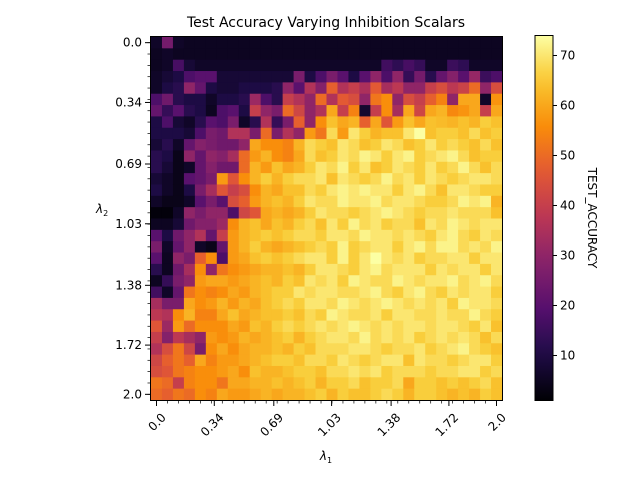 The image size is (640, 480). Describe the element at coordinates (567, 356) in the screenshot. I see `colorbar-tick-label: 10` at that location.